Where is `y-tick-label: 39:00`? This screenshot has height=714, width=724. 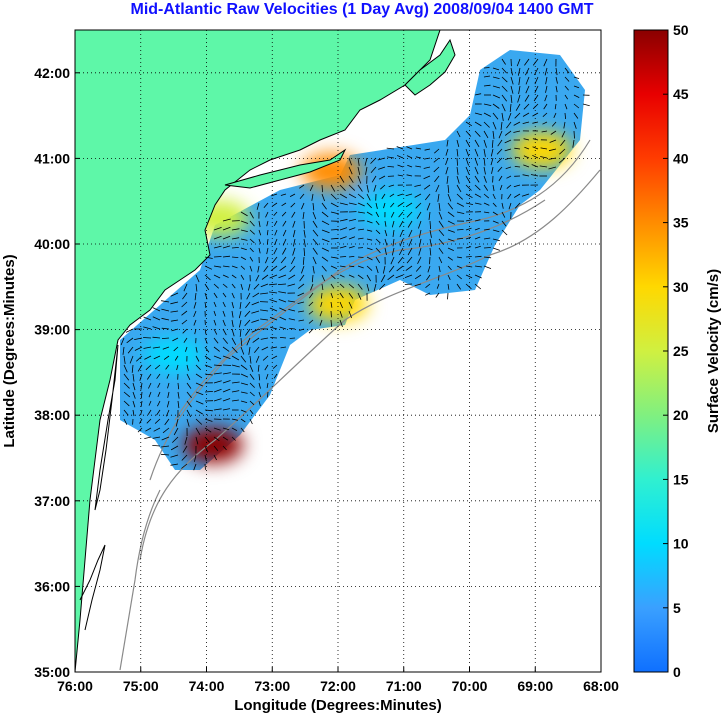
y-tick-label: 39:00 is located at coordinates (52, 330).